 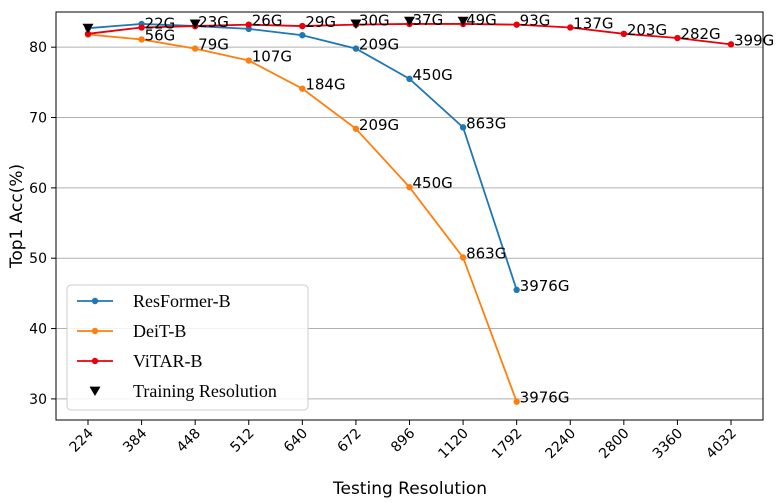 What do you see at coordinates (721, 444) in the screenshot?
I see `x-tick-label: 4032` at bounding box center [721, 444].